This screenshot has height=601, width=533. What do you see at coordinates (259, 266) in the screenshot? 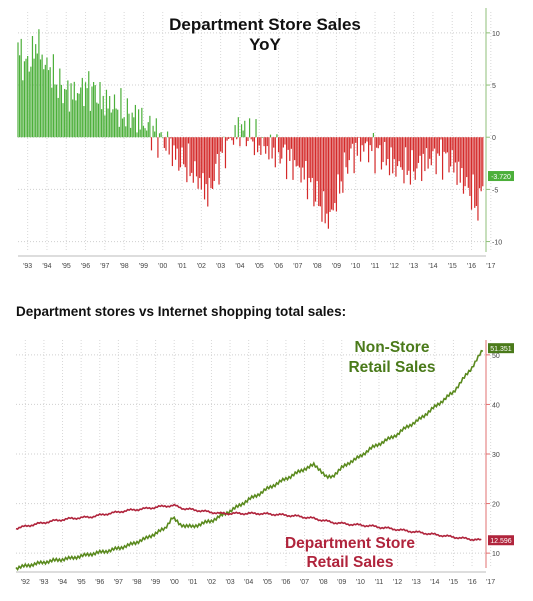
I see `x-tick-label: '05` at bounding box center [259, 266].